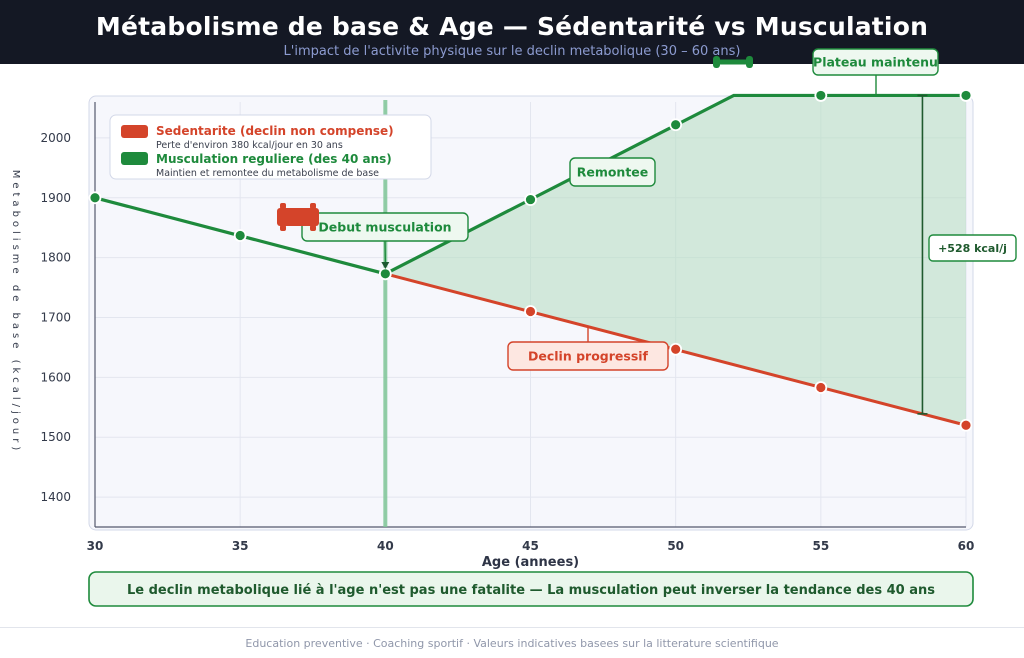 Image resolution: width=1024 pixels, height=658 pixels. Describe the element at coordinates (385, 265) in the screenshot. I see `start-arrowhead` at that location.